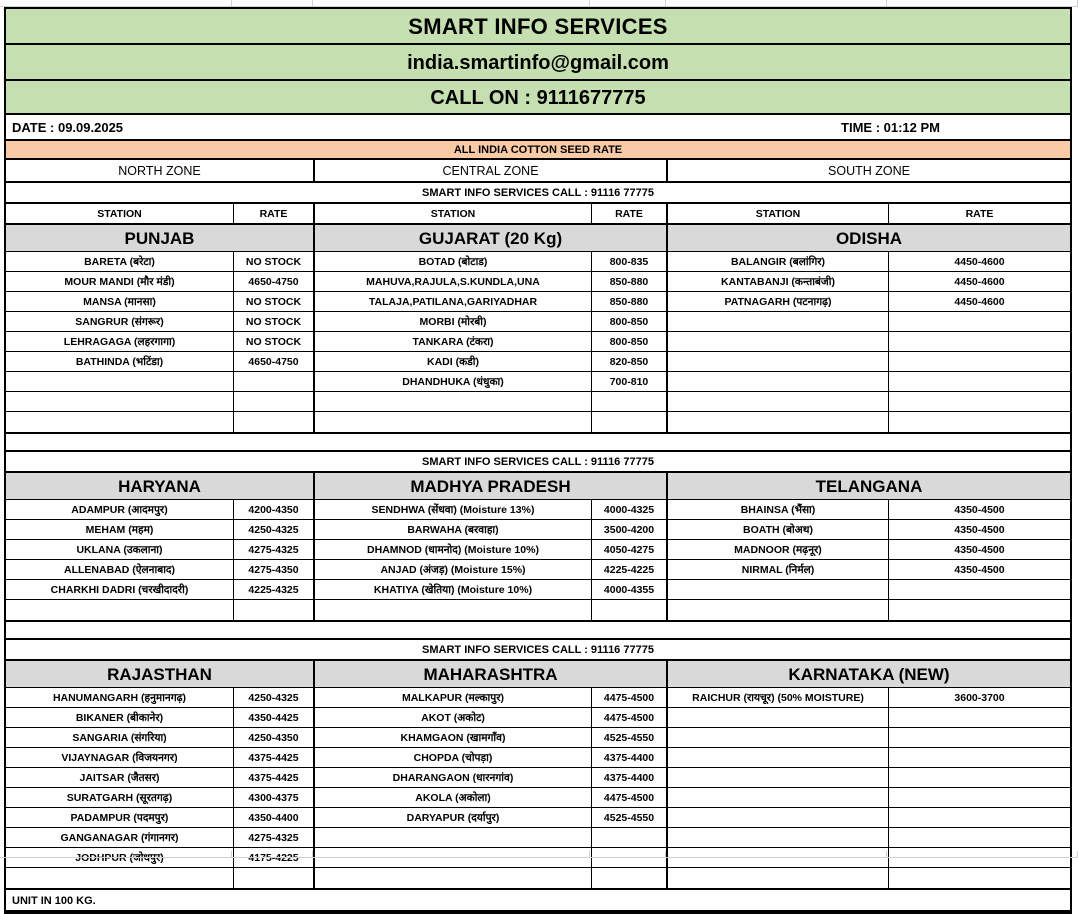 The image size is (1078, 914). Describe the element at coordinates (274, 213) in the screenshot. I see `header-north-rate: RATE` at that location.